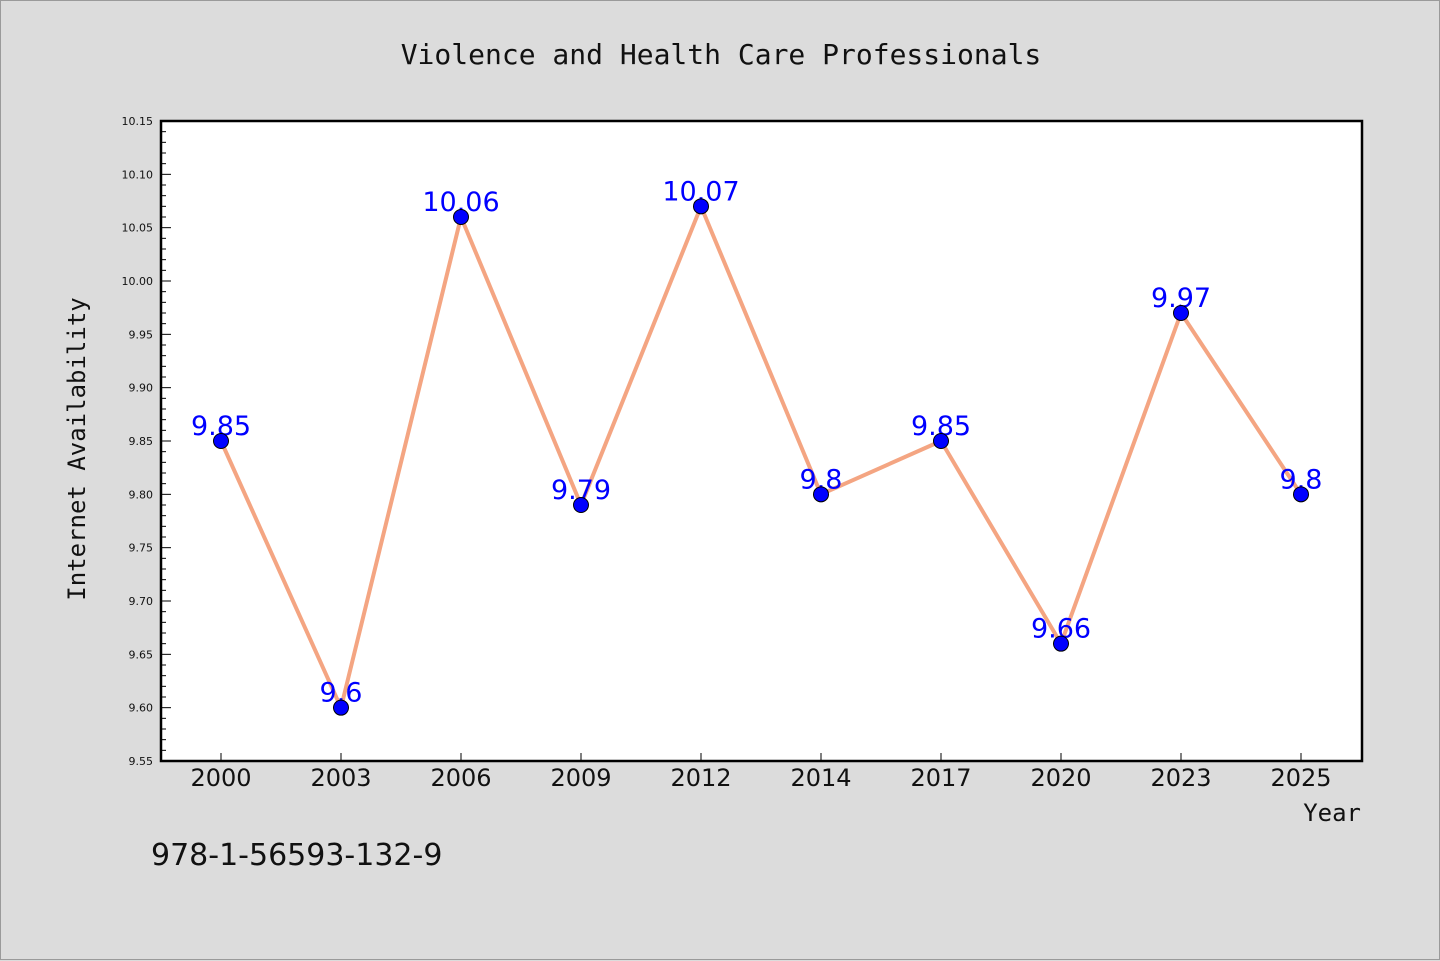 Image resolution: width=1440 pixels, height=961 pixels. Describe the element at coordinates (141, 494) in the screenshot. I see `y-tick-label: 9.80` at that location.